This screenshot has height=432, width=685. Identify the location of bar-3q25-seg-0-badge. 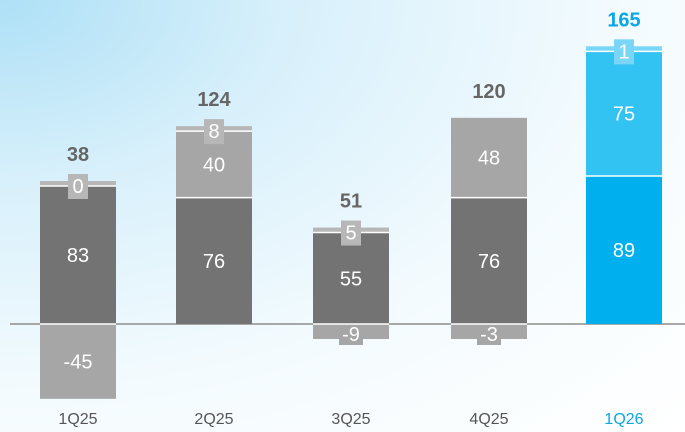
(351, 333).